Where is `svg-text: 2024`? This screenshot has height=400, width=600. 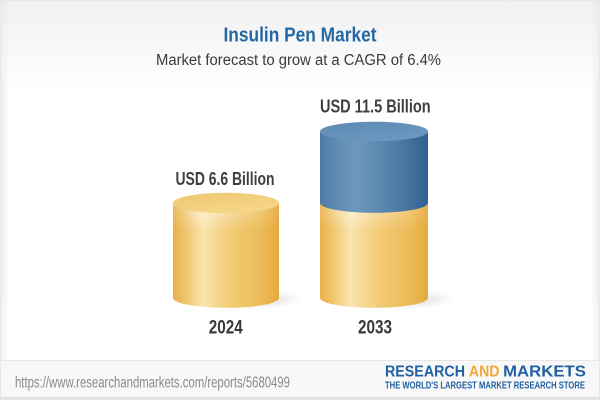
svg-text: 2024 is located at coordinates (226, 327).